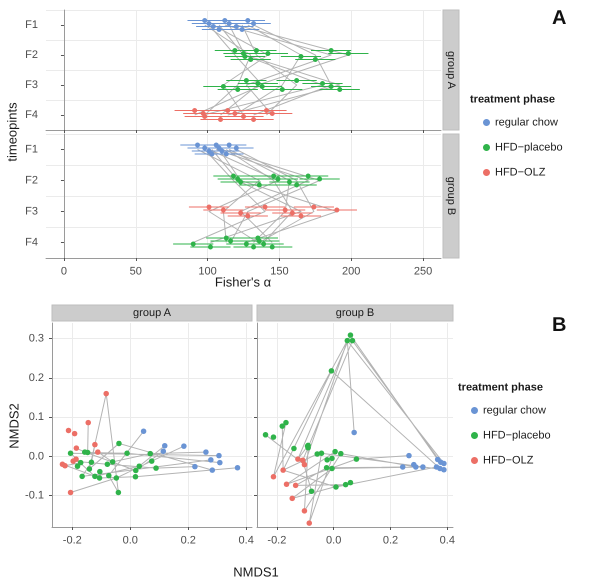  What do you see at coordinates (34, 496) in the screenshot?
I see `y-tick-label: -0.1` at bounding box center [34, 496].